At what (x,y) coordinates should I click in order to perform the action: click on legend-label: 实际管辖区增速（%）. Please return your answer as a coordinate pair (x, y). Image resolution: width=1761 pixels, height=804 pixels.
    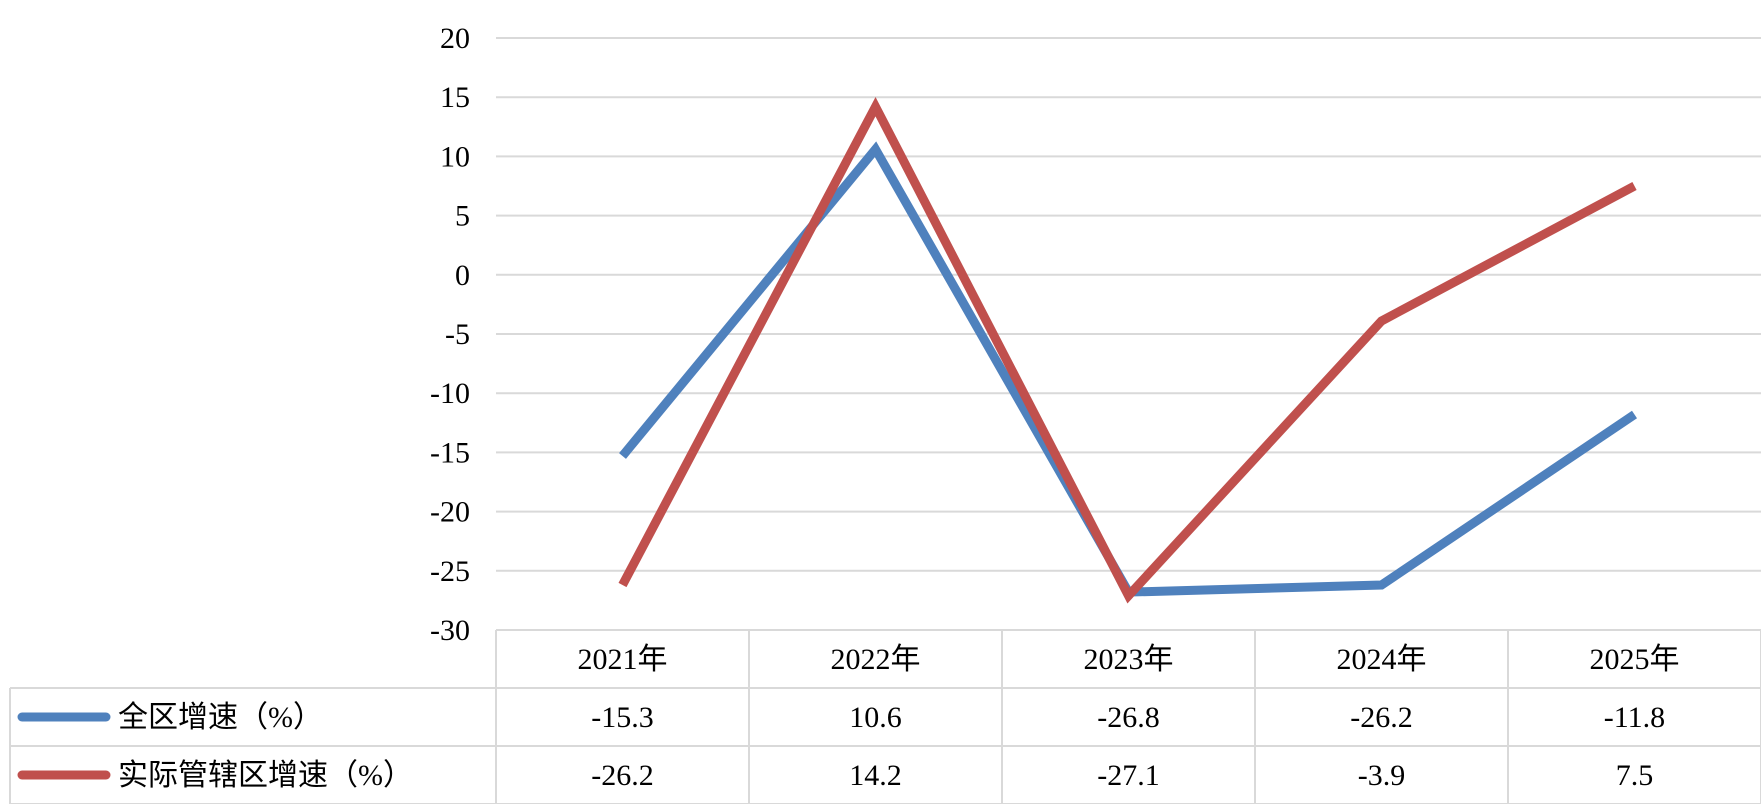
    Looking at the image, I should click on (265, 775).